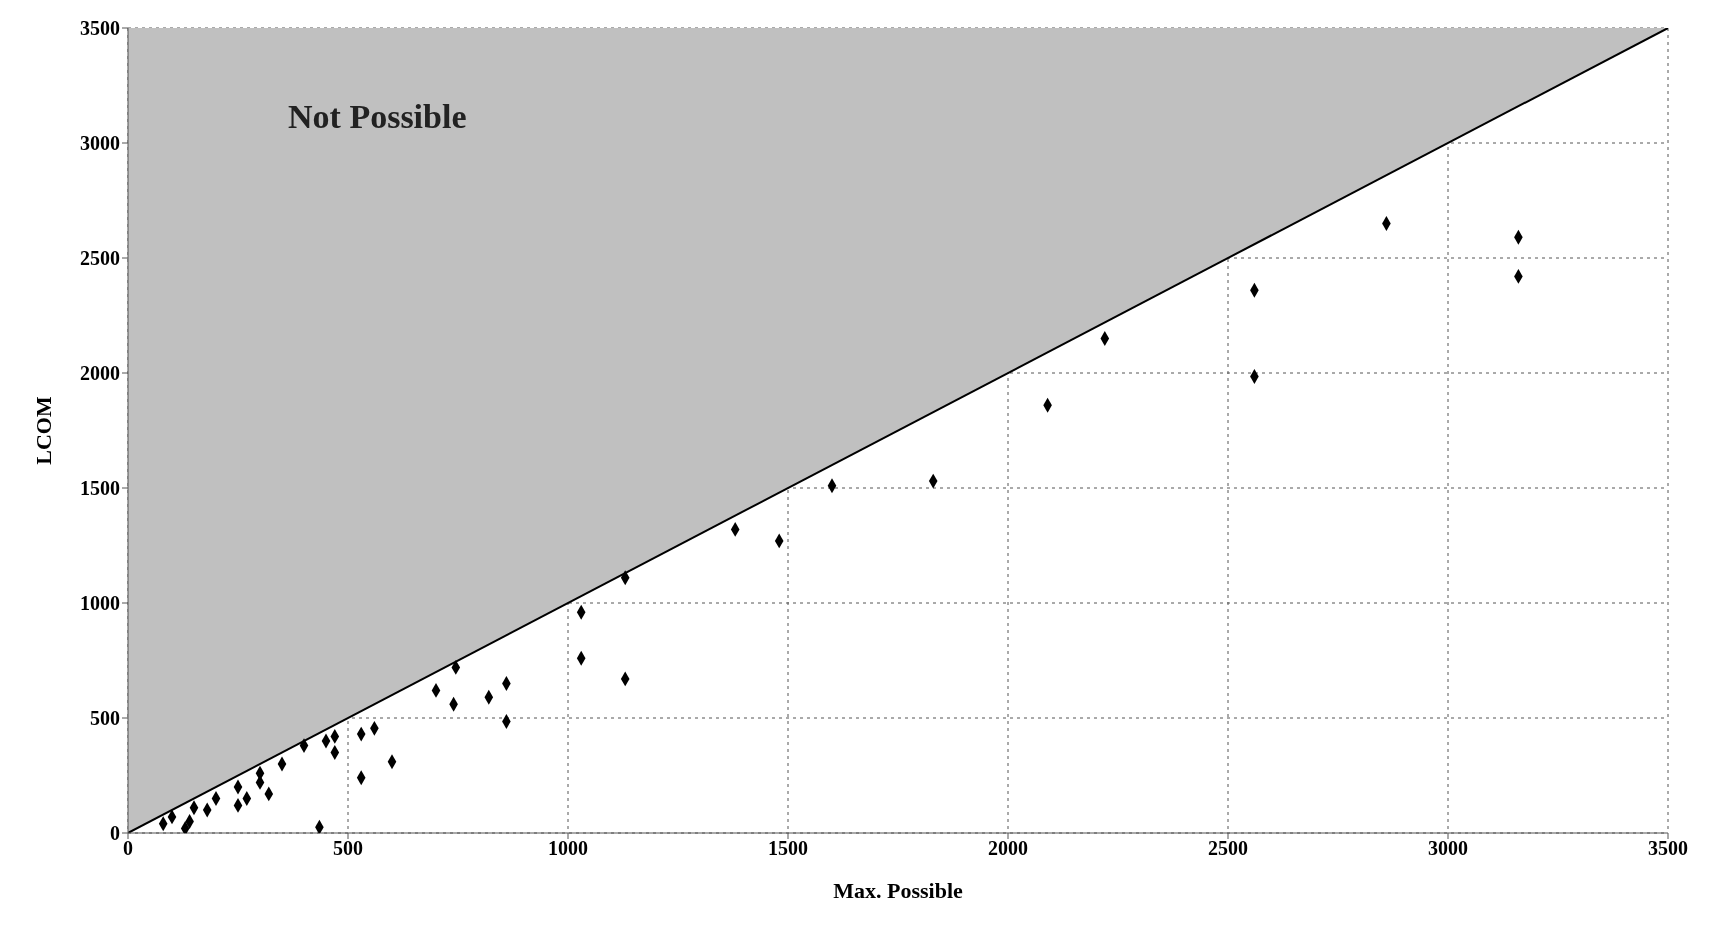  Describe the element at coordinates (1668, 848) in the screenshot. I see `x-tick-label: 3500` at that location.